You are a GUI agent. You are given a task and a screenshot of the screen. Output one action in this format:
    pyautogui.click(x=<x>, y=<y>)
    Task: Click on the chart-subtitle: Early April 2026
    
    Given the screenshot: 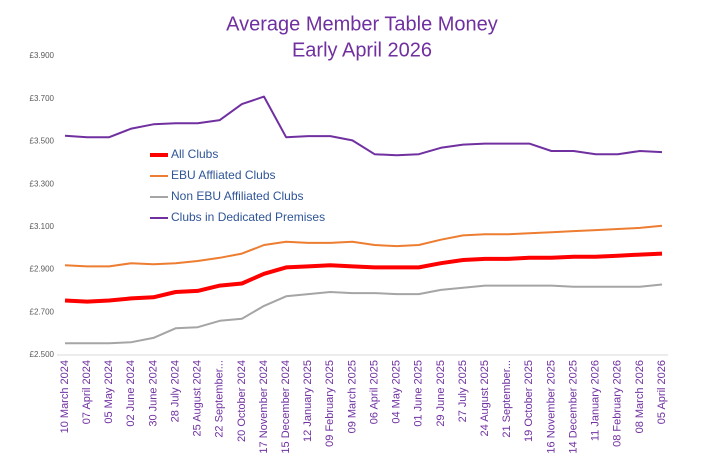 What is the action you would take?
    pyautogui.click(x=362, y=50)
    